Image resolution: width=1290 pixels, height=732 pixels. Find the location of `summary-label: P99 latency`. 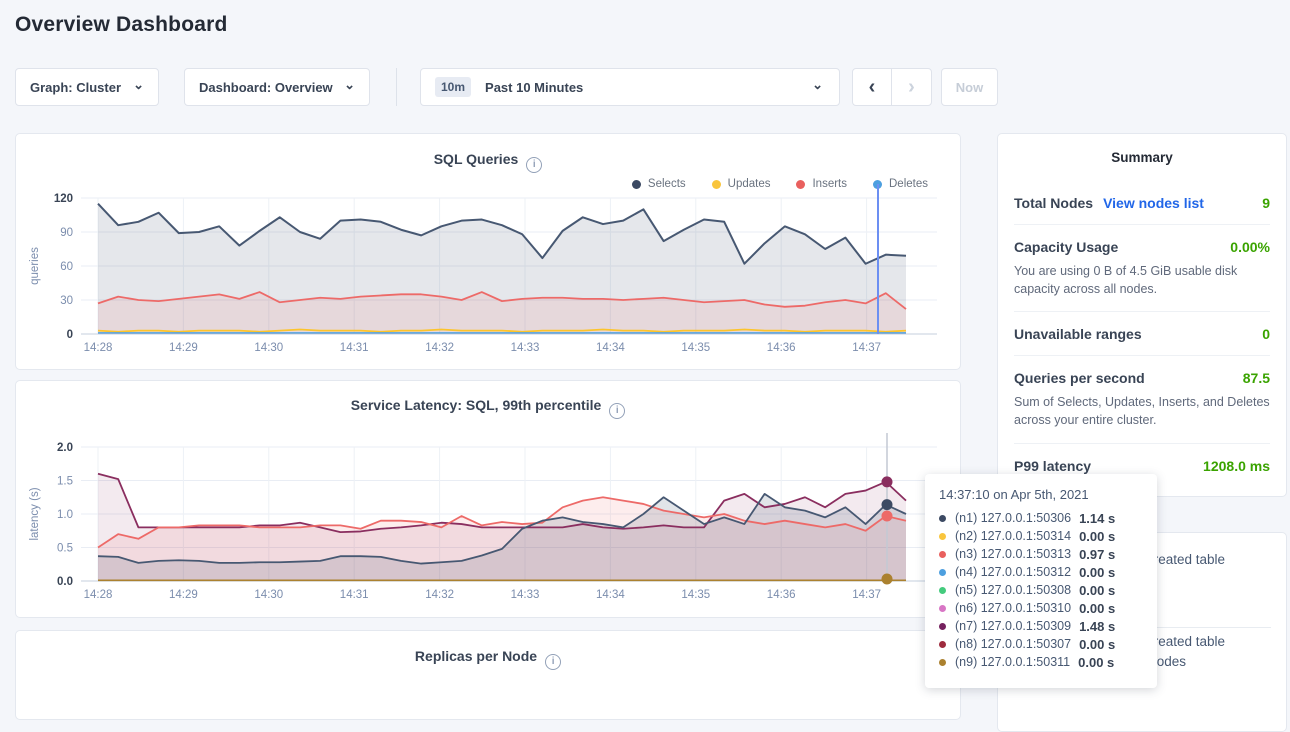

summary-label: P99 latency is located at coordinates (1053, 465).